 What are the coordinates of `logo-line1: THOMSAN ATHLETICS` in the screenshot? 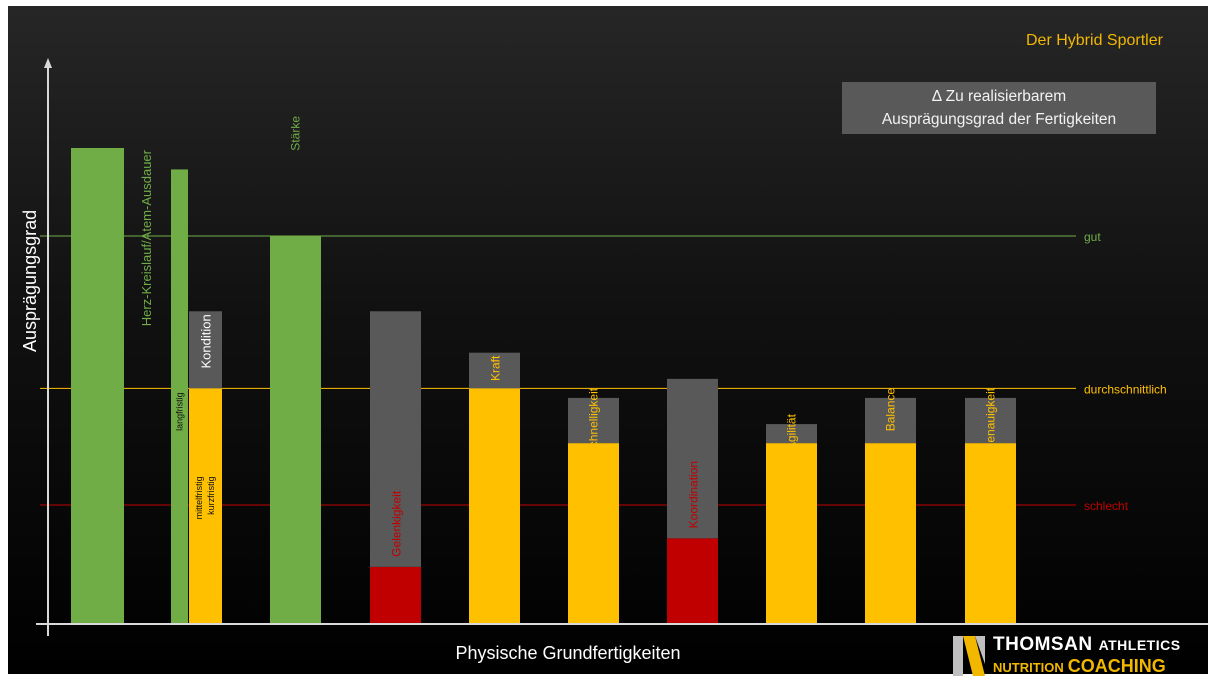 It's located at (1087, 645).